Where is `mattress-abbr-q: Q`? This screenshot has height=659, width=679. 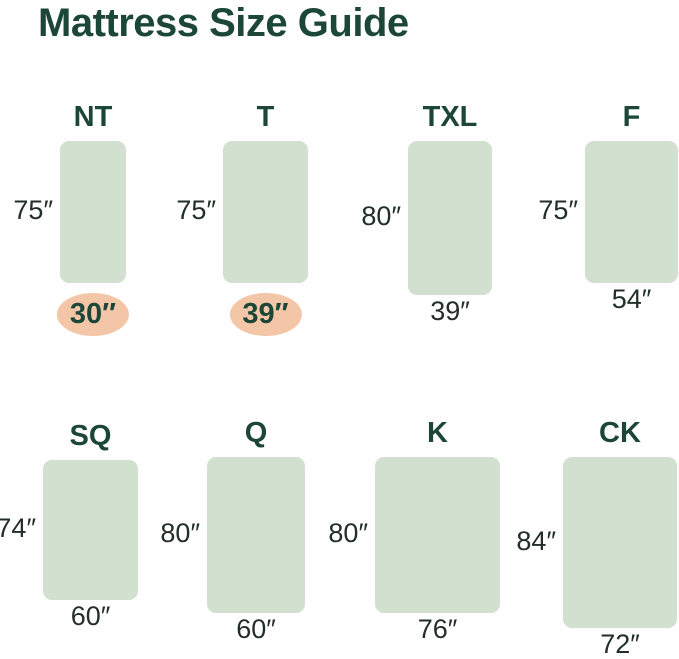
mattress-abbr-q: Q is located at coordinates (256, 433).